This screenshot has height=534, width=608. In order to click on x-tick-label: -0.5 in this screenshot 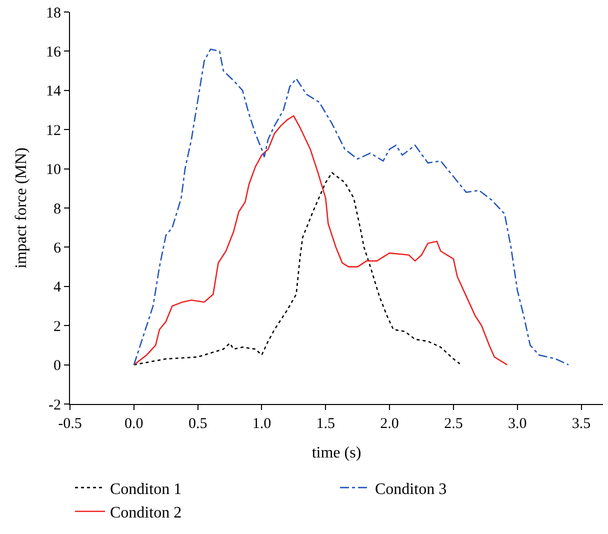, I will do `click(70, 424)`.